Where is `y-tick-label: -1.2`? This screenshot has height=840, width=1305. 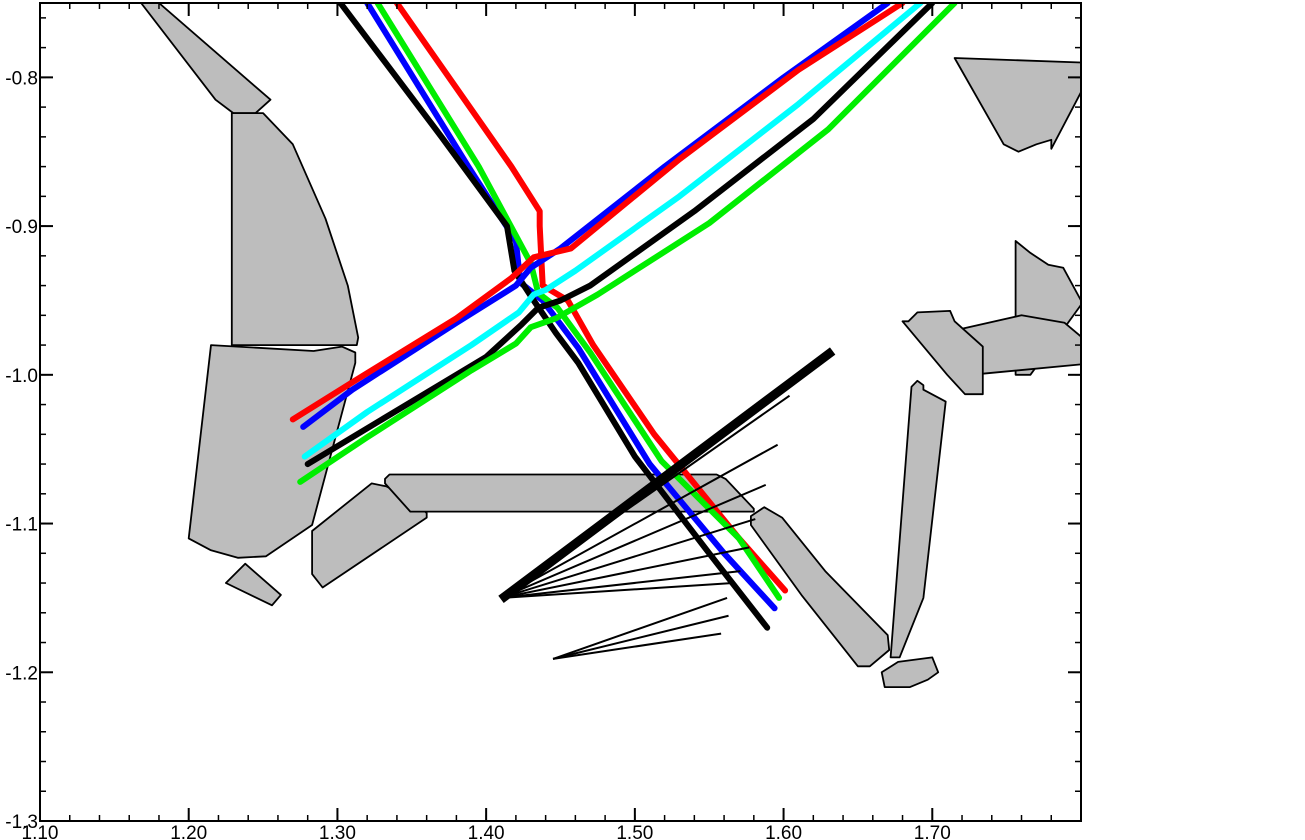
y-tick-label: -1.2 is located at coordinates (21, 673).